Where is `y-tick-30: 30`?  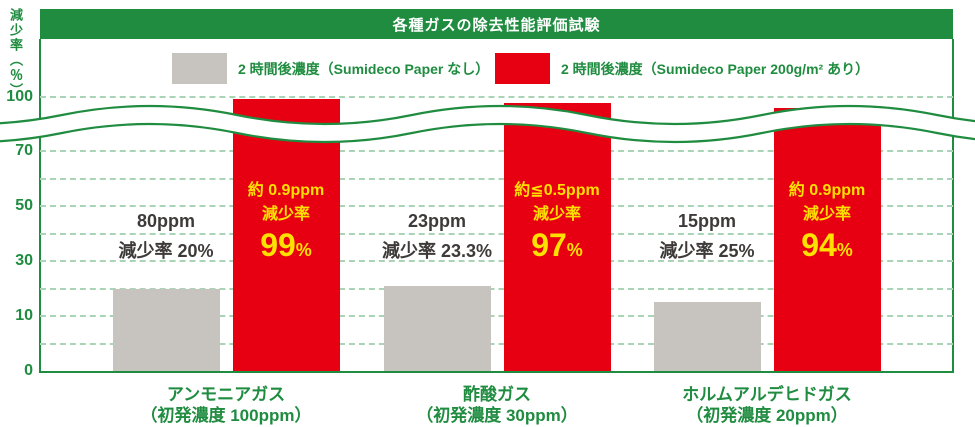
y-tick-30: 30 is located at coordinates (24, 260).